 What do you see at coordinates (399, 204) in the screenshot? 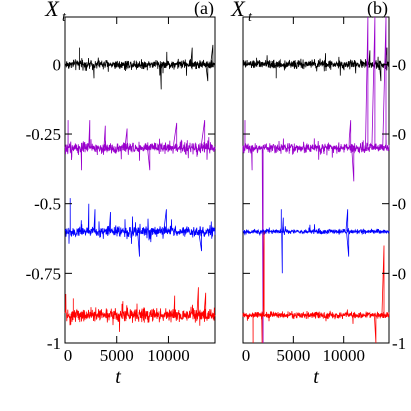
I see `y-tick-label-b-2: -0` at bounding box center [399, 204].